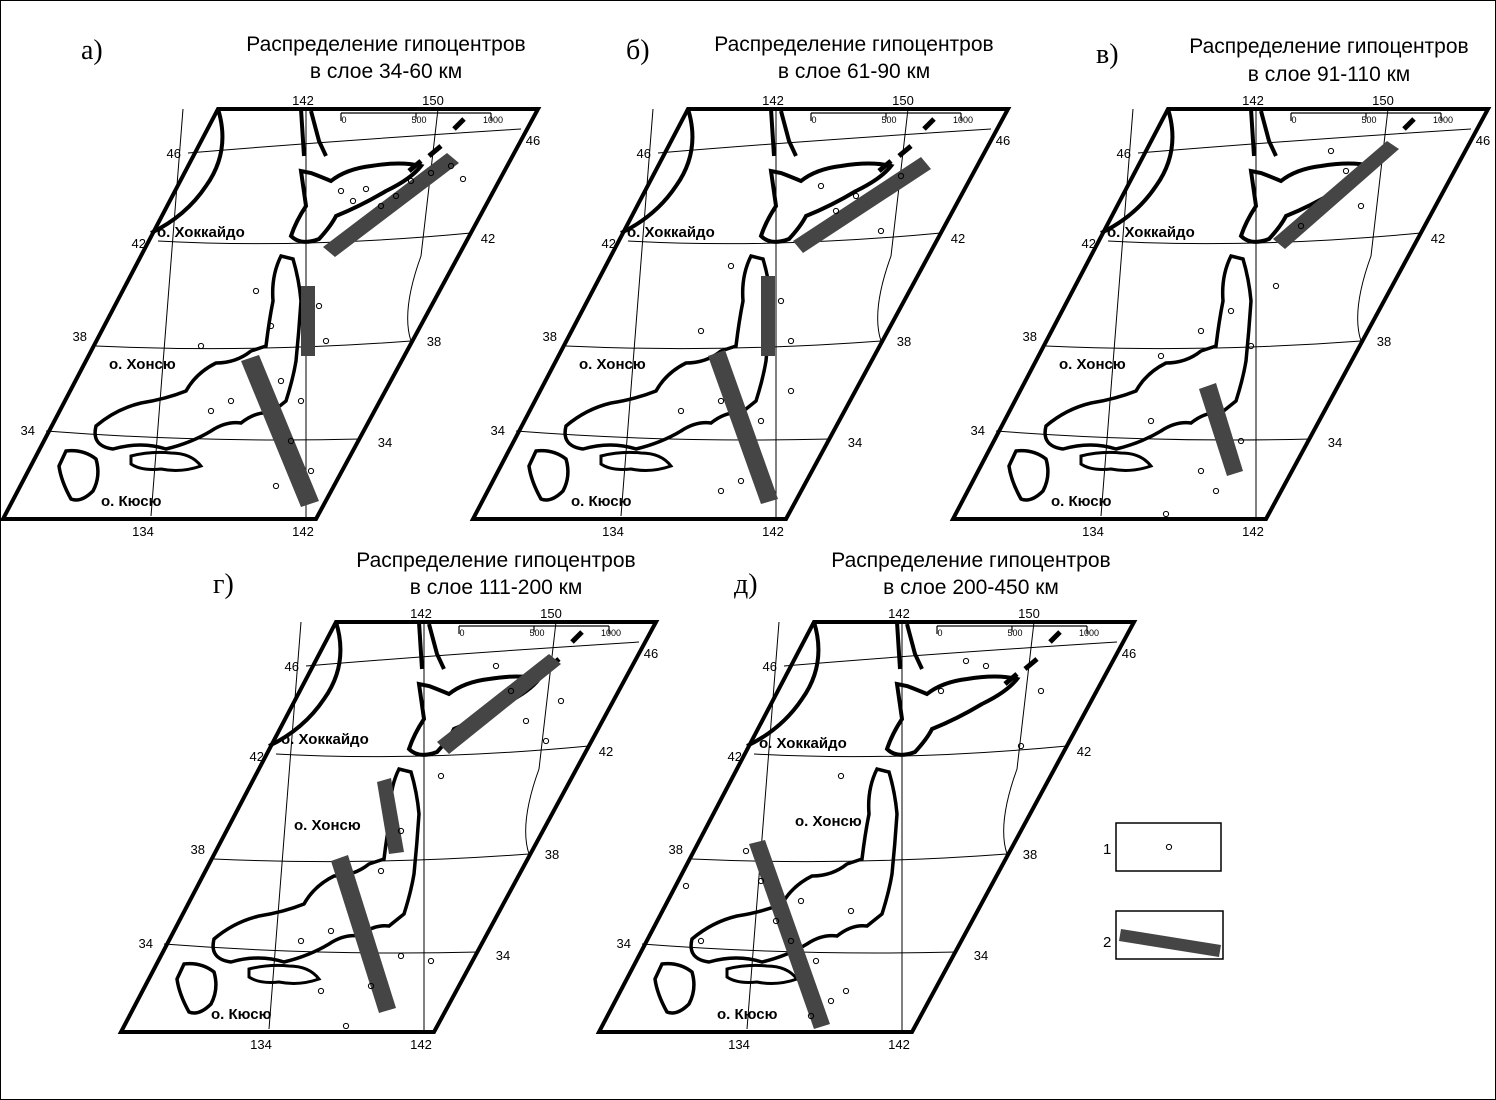 This screenshot has width=1496, height=1100. I want to click on panel-subtitle: в слое 61-90 км, so click(854, 71).